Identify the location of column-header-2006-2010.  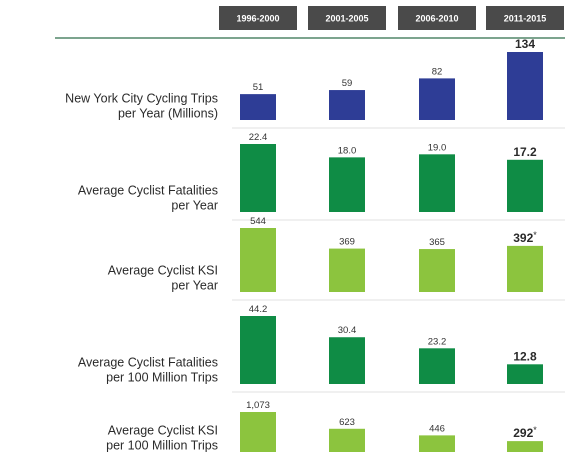
(437, 18).